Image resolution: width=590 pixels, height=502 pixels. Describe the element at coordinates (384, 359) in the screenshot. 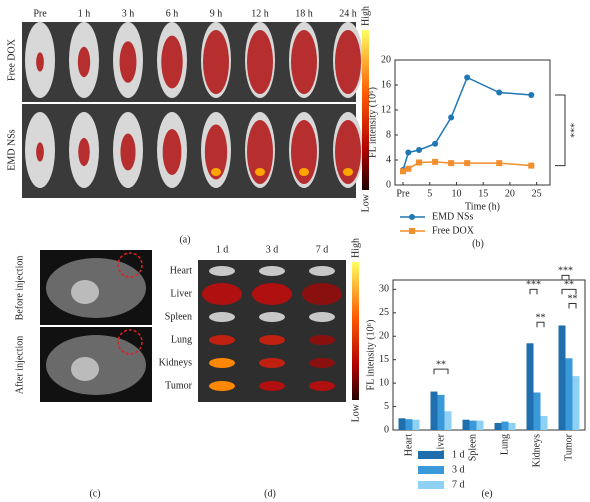

I see `y-tick-label: 15` at that location.